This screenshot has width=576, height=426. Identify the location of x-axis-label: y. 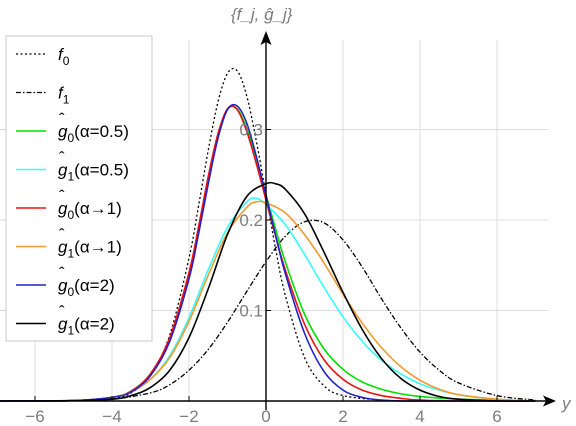
(566, 403).